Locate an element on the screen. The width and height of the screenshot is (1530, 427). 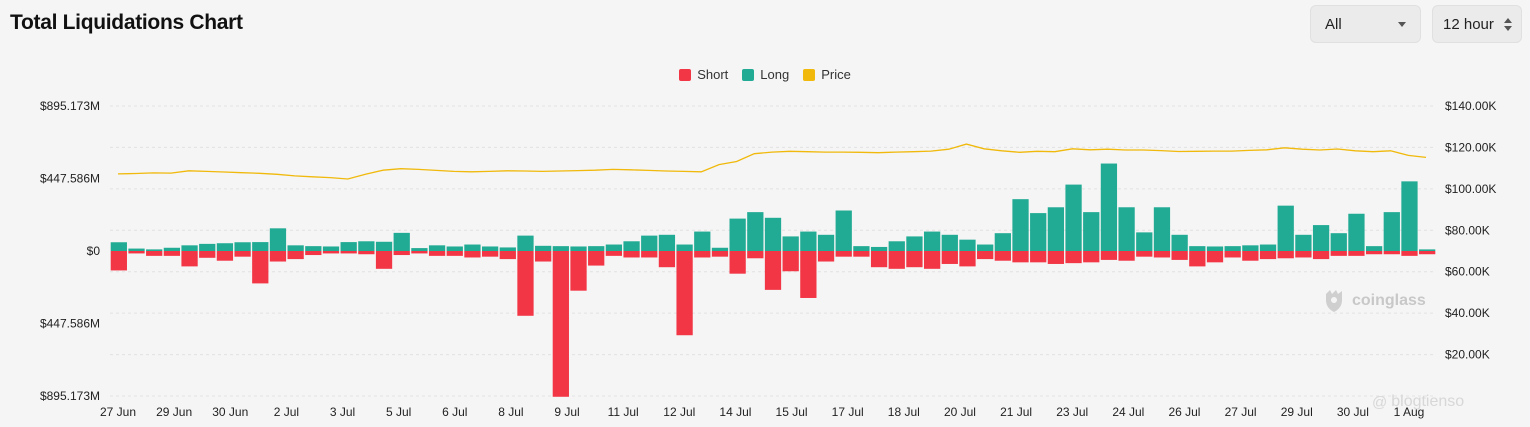
x-axis-tick-label: 27 Jun is located at coordinates (118, 412).